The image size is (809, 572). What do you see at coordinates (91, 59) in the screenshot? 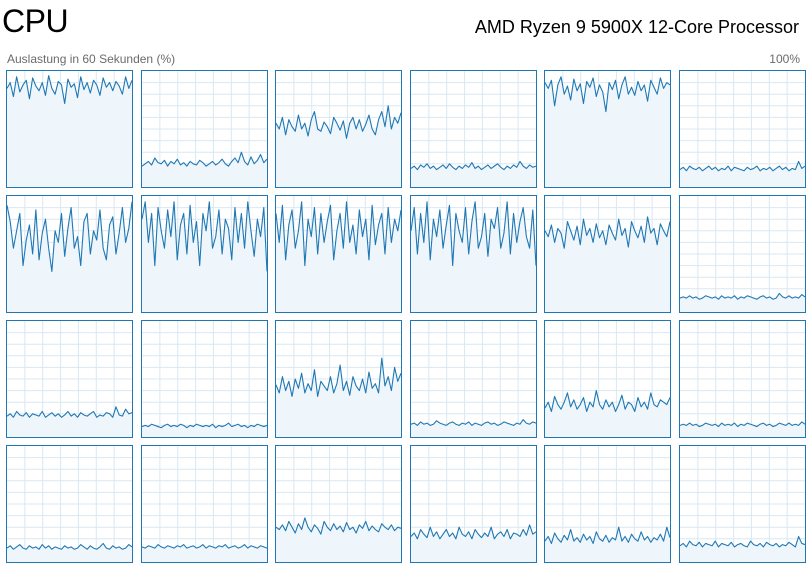
I see `utilization-axis-label: Auslastung in 60 Sekunden (%)` at bounding box center [91, 59].